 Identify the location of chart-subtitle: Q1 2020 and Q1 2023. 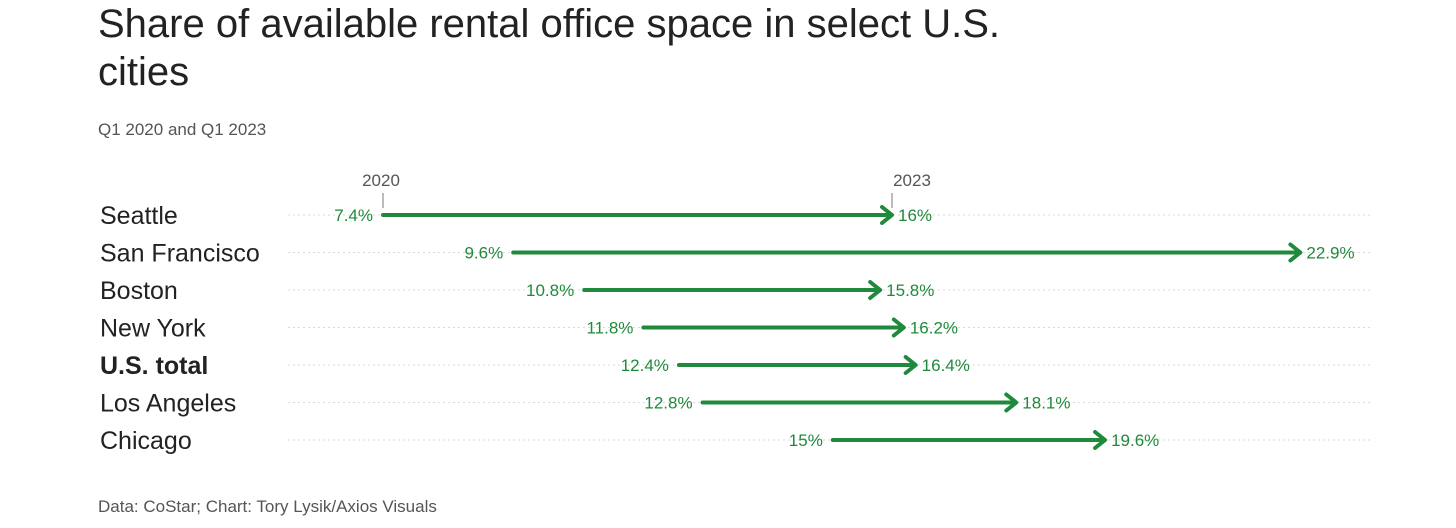
(182, 129).